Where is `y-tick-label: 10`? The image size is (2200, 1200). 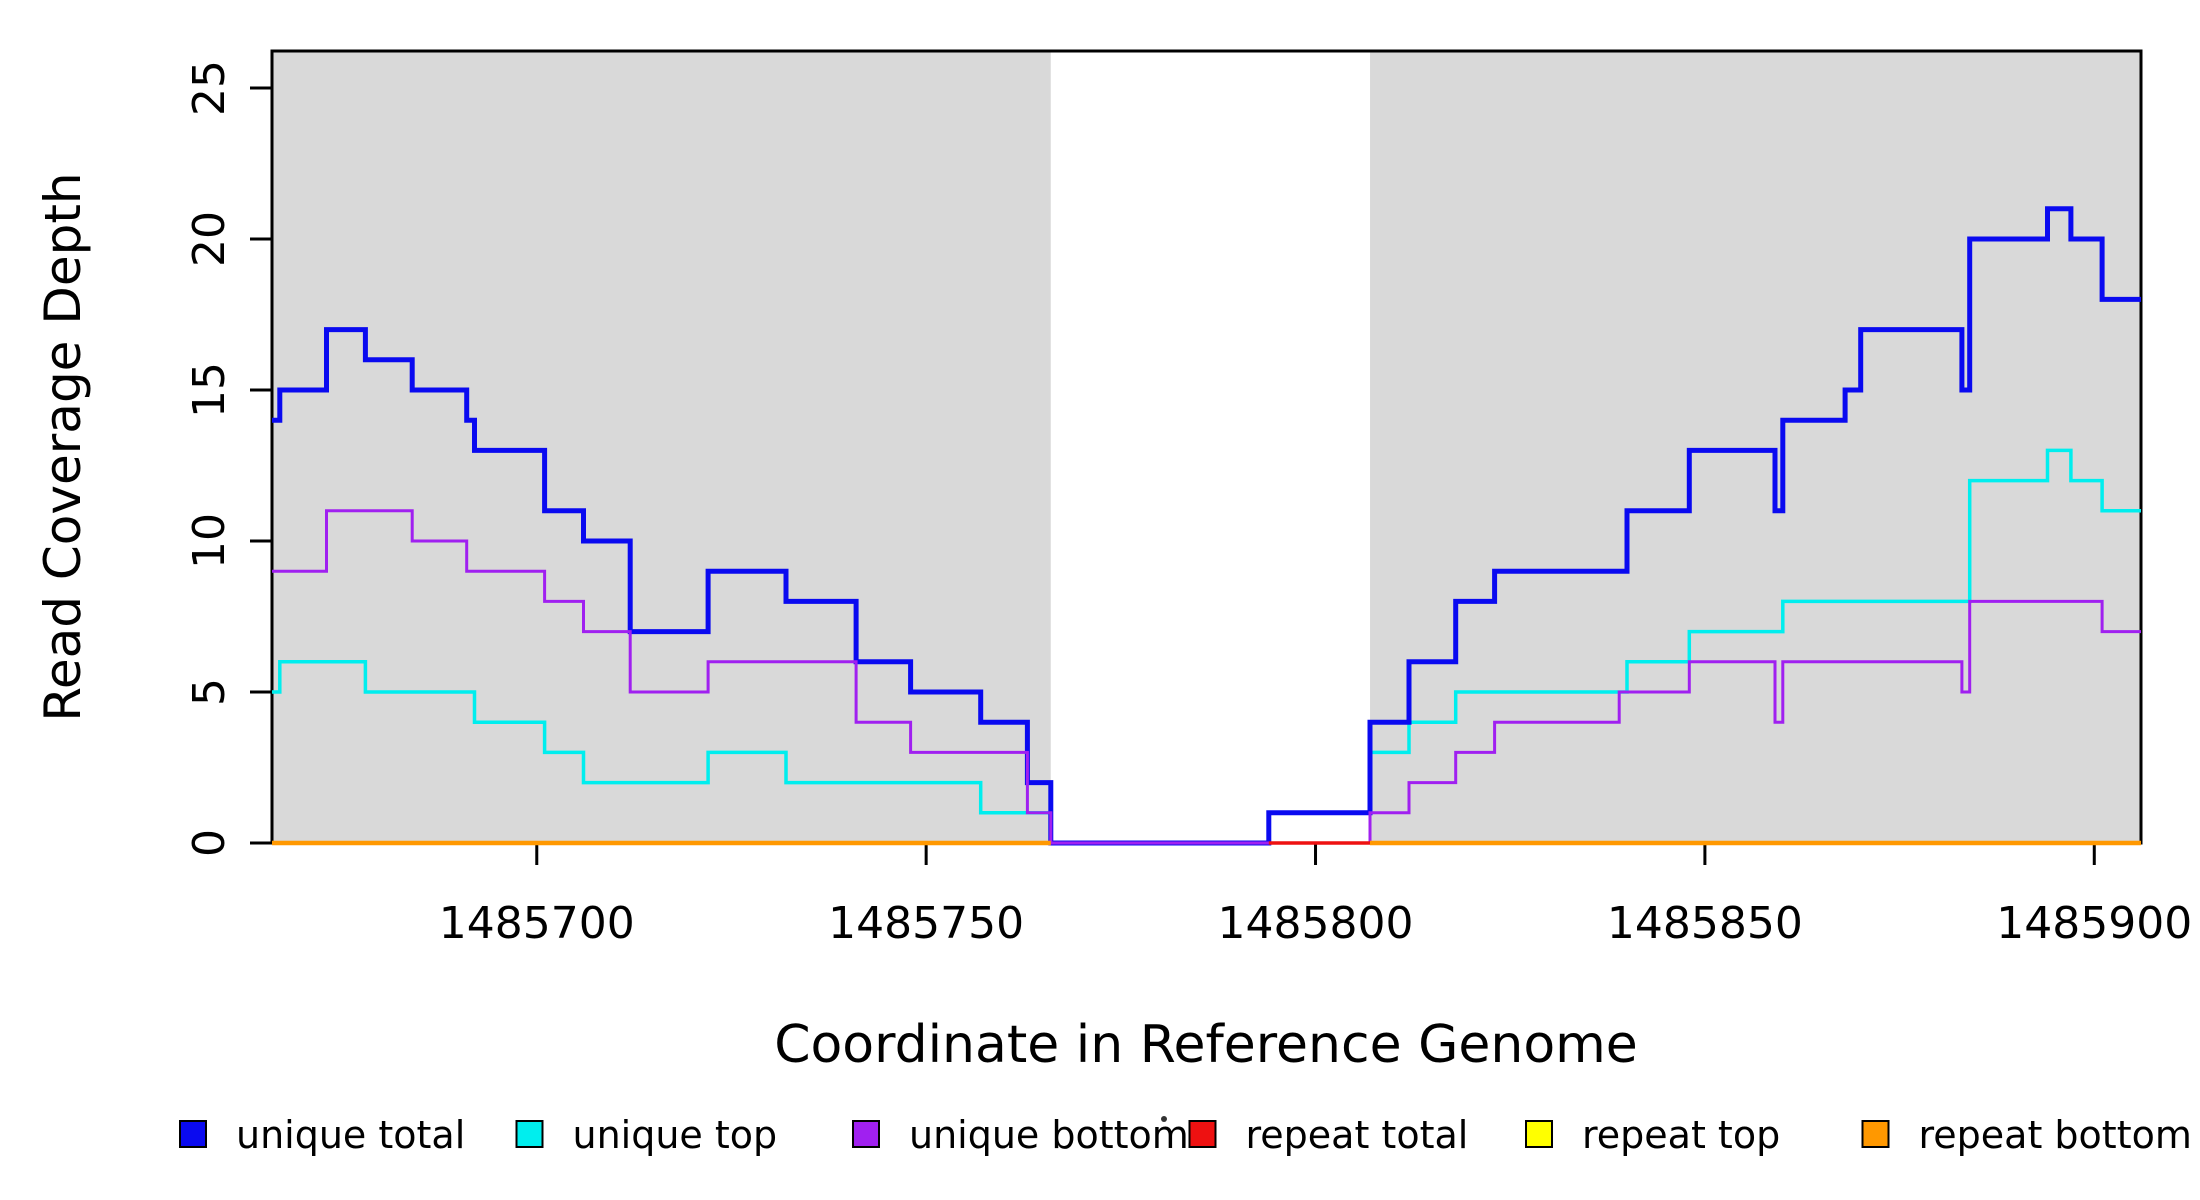
y-tick-label: 10 is located at coordinates (209, 541).